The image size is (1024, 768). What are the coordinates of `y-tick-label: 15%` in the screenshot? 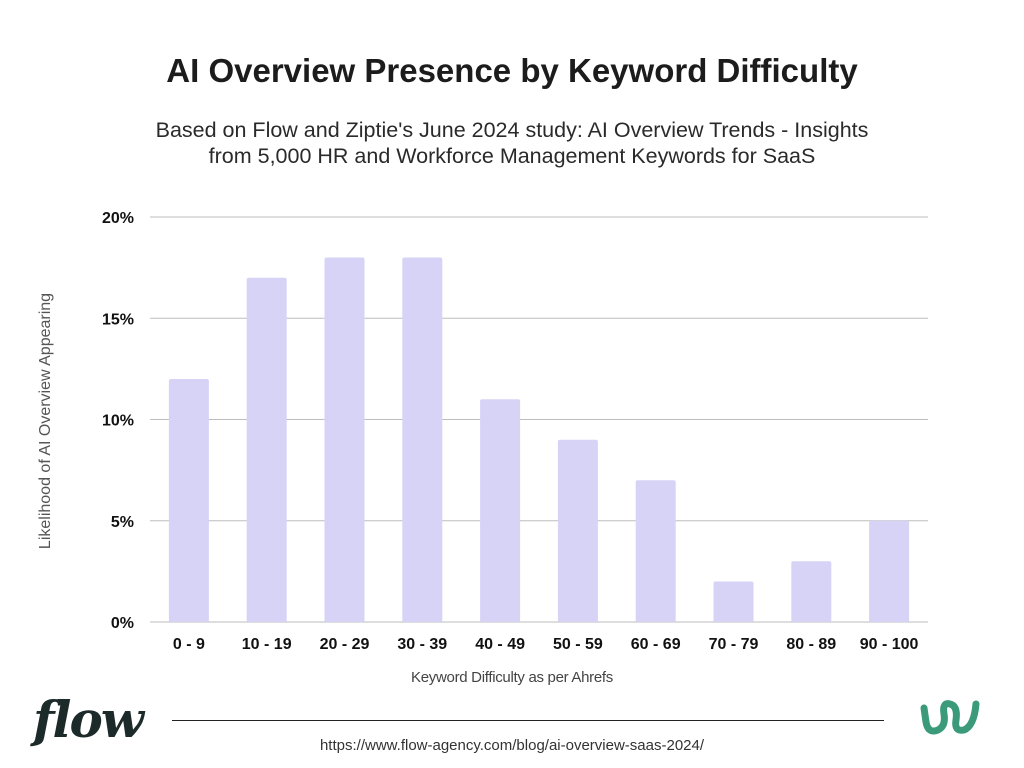 It's located at (118, 319).